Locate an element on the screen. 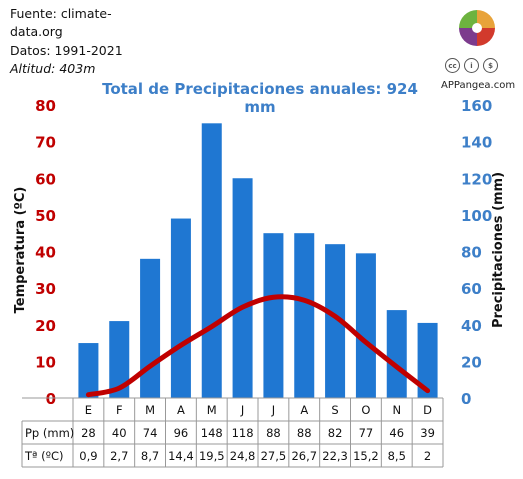  right-tick-label: 120 is located at coordinates (476, 179).